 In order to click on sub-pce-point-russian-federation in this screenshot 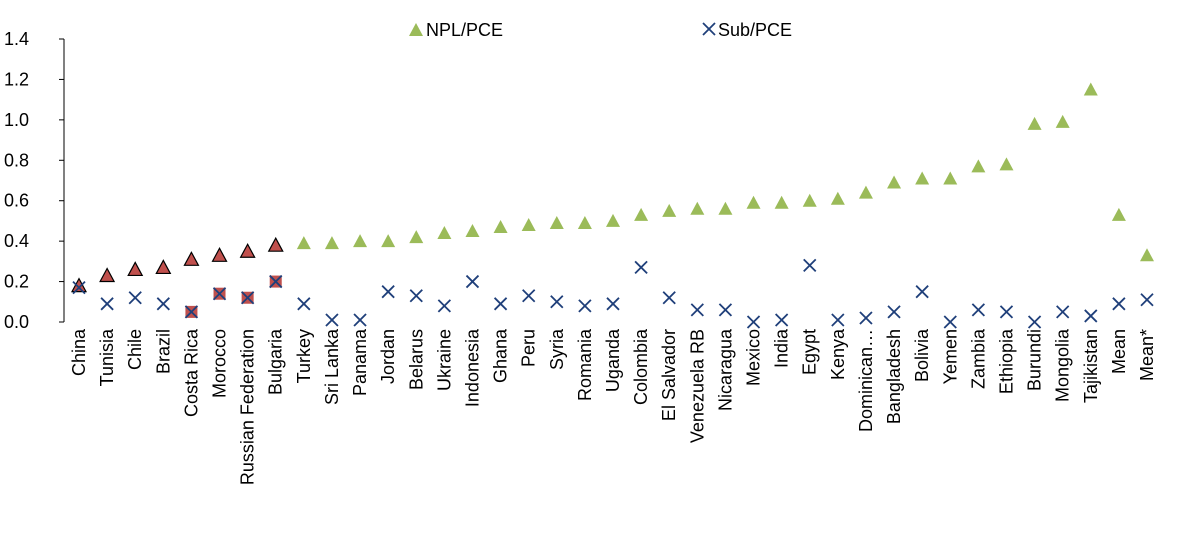, I will do `click(247, 298)`.